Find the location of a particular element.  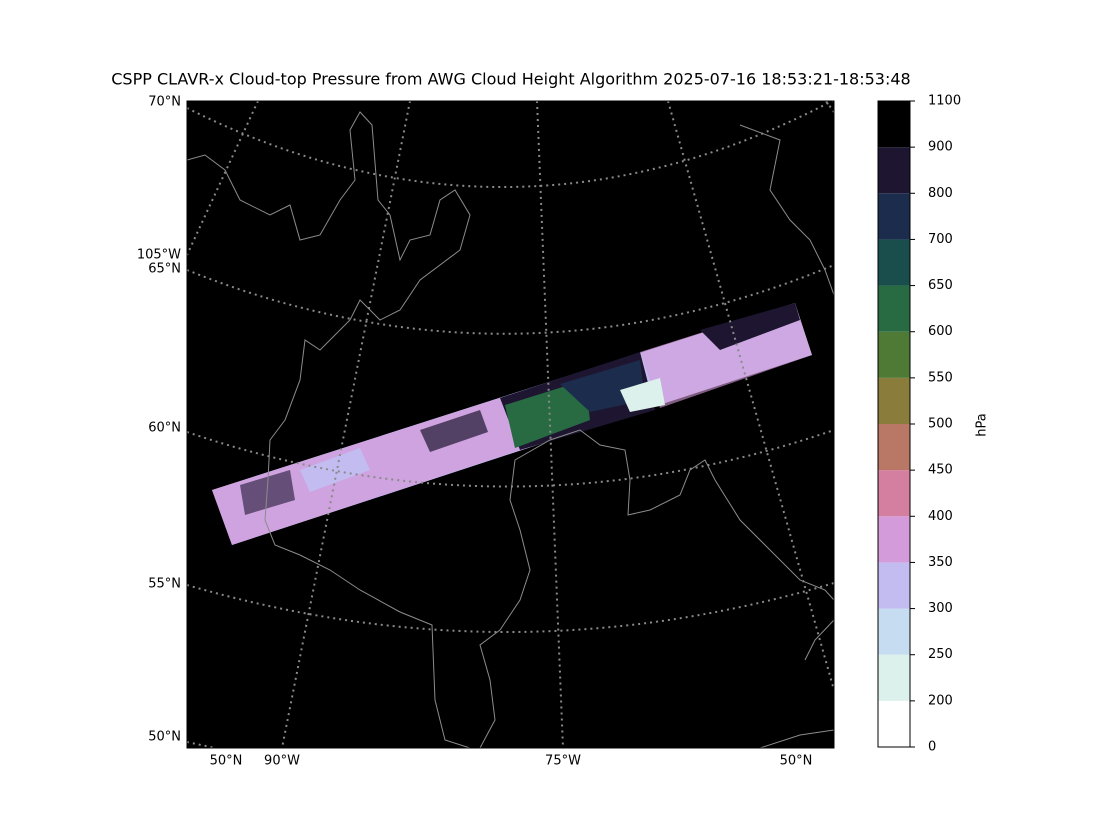

colorbar-tick-label: 250 is located at coordinates (940, 654).